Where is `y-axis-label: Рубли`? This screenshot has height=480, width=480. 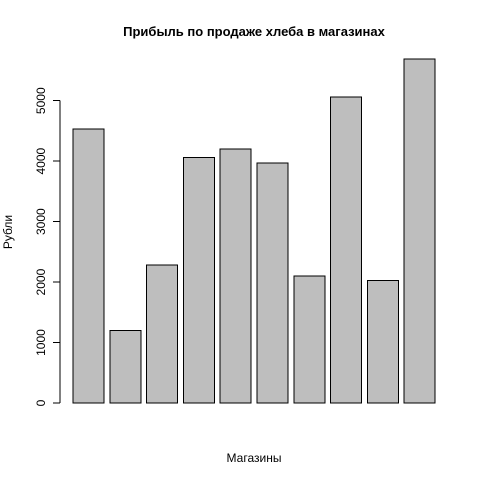
y-axis-label: Рубли is located at coordinates (8, 232).